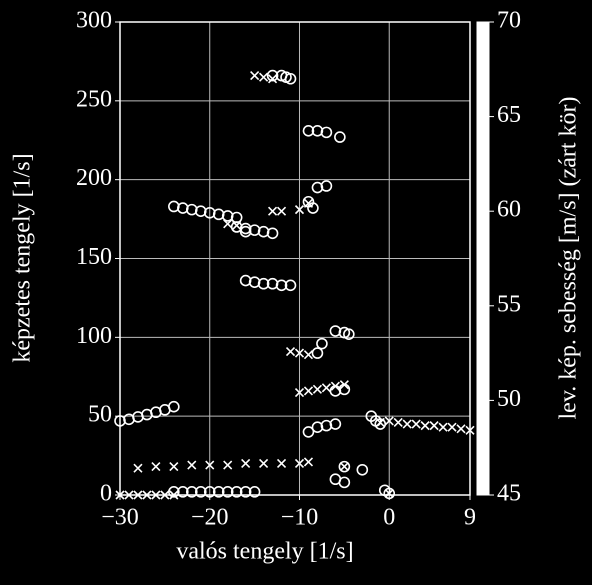  What do you see at coordinates (470, 518) in the screenshot?
I see `x-tick-label: 9` at bounding box center [470, 518].